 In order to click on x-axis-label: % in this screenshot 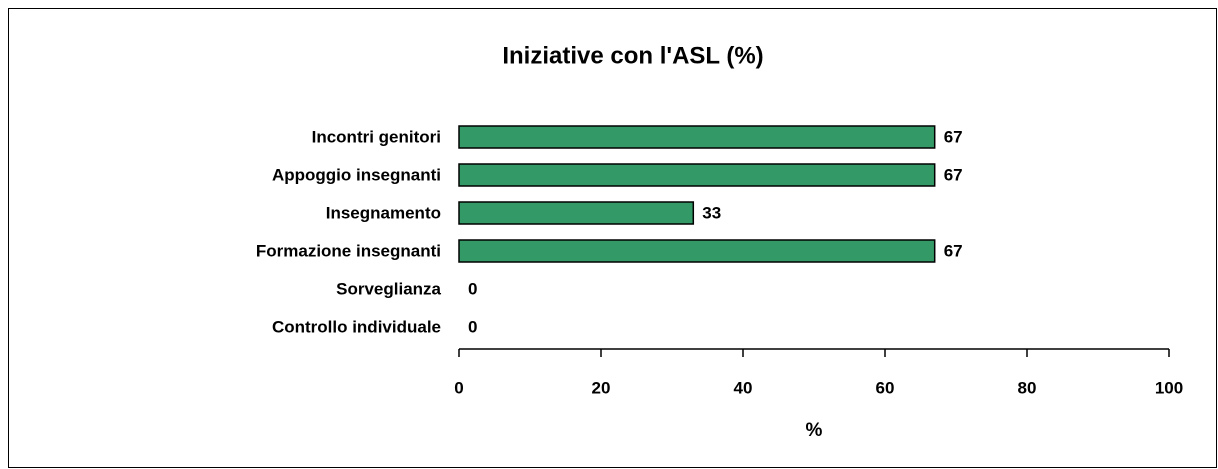, I will do `click(814, 430)`.